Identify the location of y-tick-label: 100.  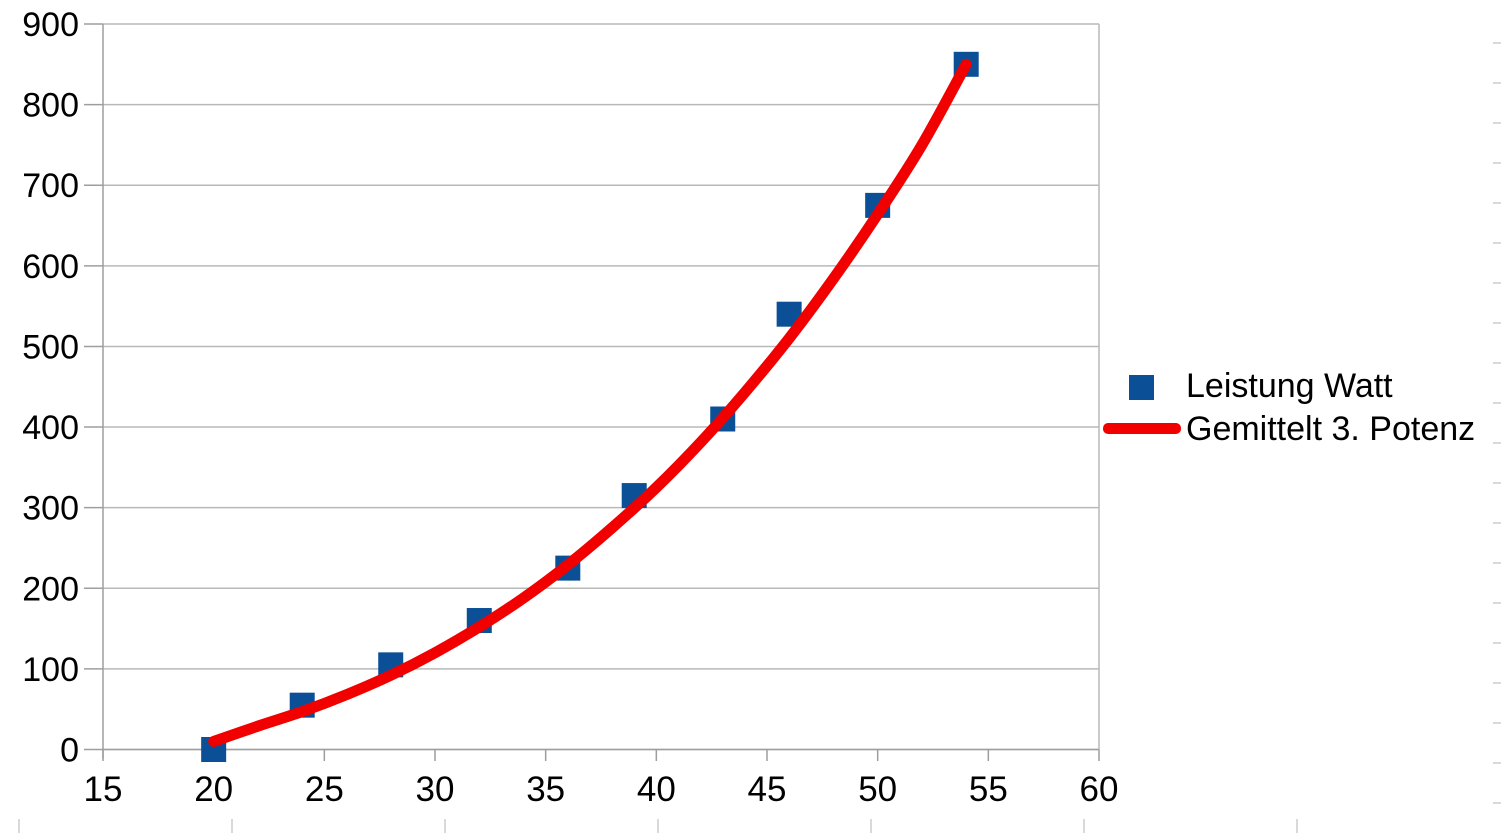
(50, 670).